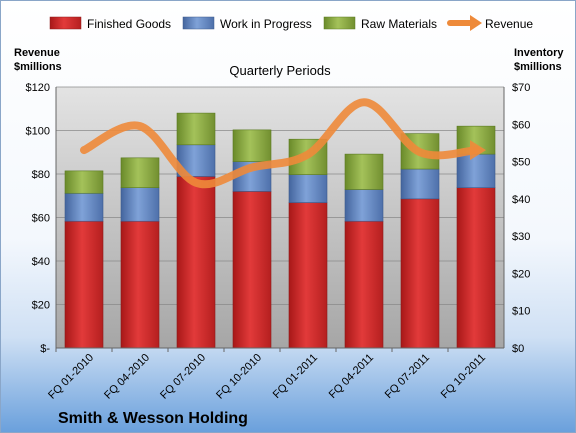  What do you see at coordinates (45, 349) in the screenshot?
I see `left-tick-label: $-` at bounding box center [45, 349].